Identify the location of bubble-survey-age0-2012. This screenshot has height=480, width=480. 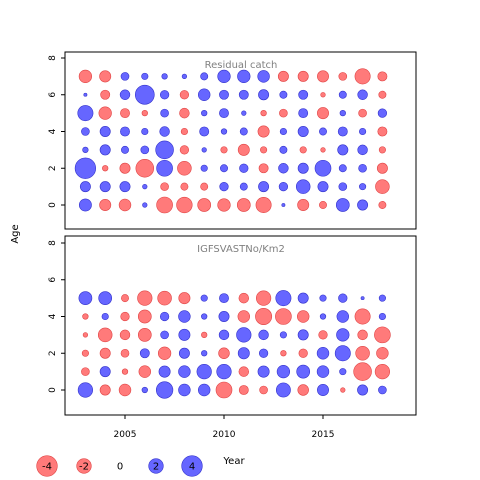
(263, 390).